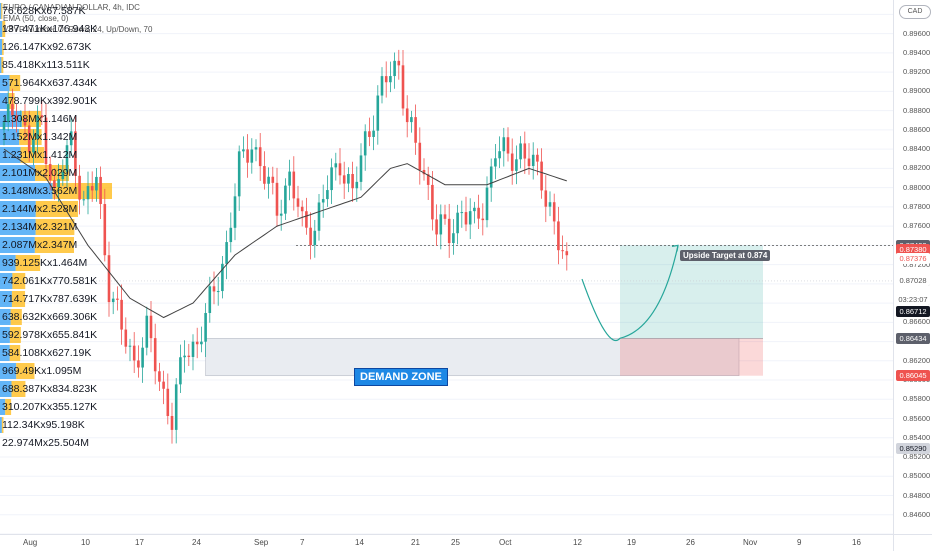 Image resolution: width=932 pixels, height=551 pixels. Describe the element at coordinates (446, 542) in the screenshot. I see `time-scale: Aug 10 17 24 Sep 7 14 21 25 Oct 12 19 26 Nov 9 16` at that location.